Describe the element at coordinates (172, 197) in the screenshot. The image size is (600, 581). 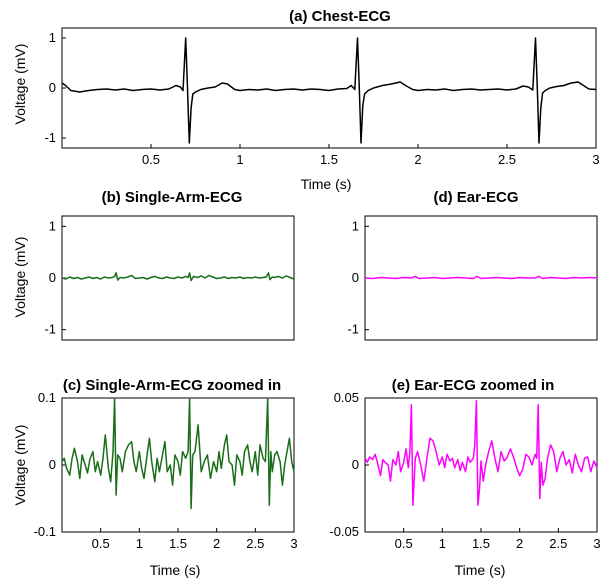
I see `panel-b-title: (b) Single-Arm-ECG` at that location.